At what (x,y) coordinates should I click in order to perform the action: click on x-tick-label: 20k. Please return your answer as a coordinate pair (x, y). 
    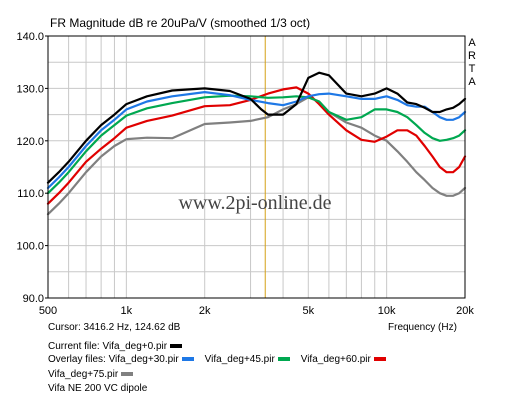
    Looking at the image, I should click on (465, 311).